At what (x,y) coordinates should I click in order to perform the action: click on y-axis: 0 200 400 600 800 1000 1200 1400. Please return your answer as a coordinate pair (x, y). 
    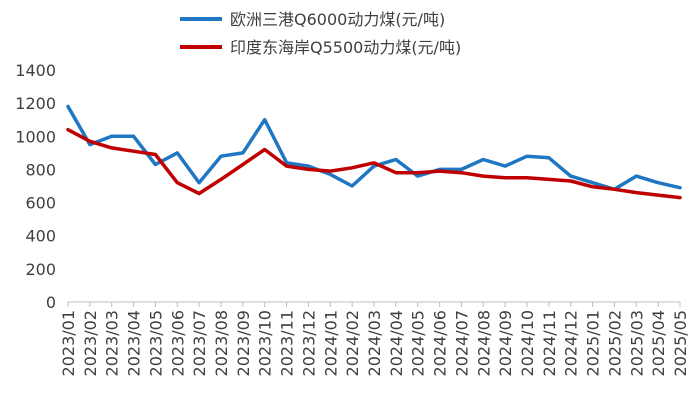
    Looking at the image, I should click on (35, 186).